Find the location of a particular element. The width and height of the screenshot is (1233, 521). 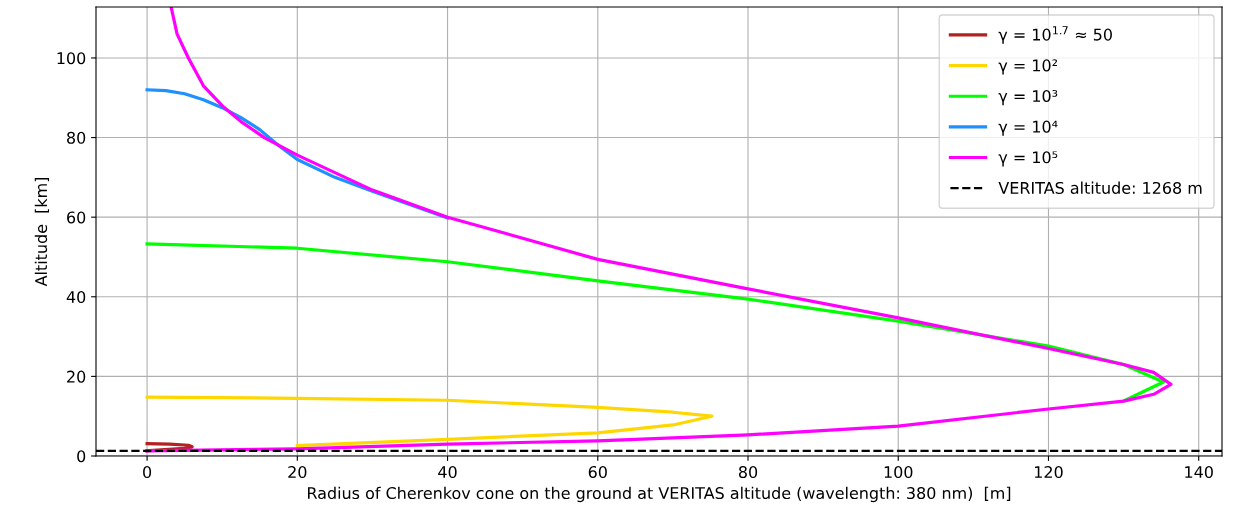

x-tick-label: 120 is located at coordinates (1048, 472).